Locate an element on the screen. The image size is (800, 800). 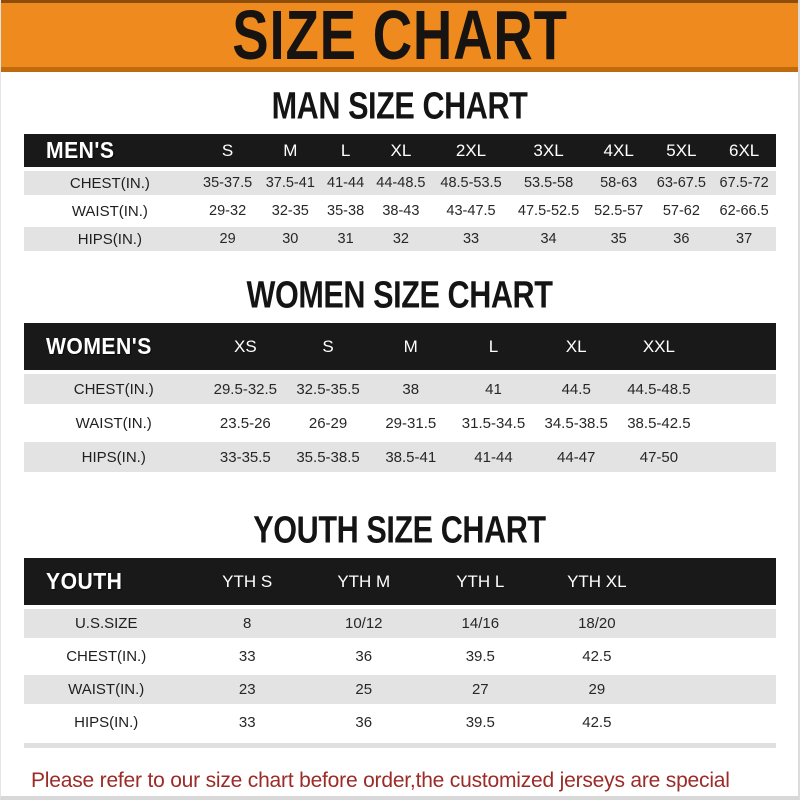
cell-value: 38-43 is located at coordinates (401, 211).